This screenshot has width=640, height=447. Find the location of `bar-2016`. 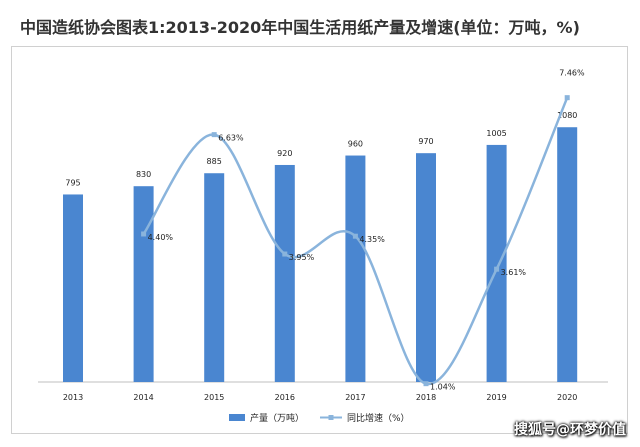

bar-2016 is located at coordinates (284, 273).